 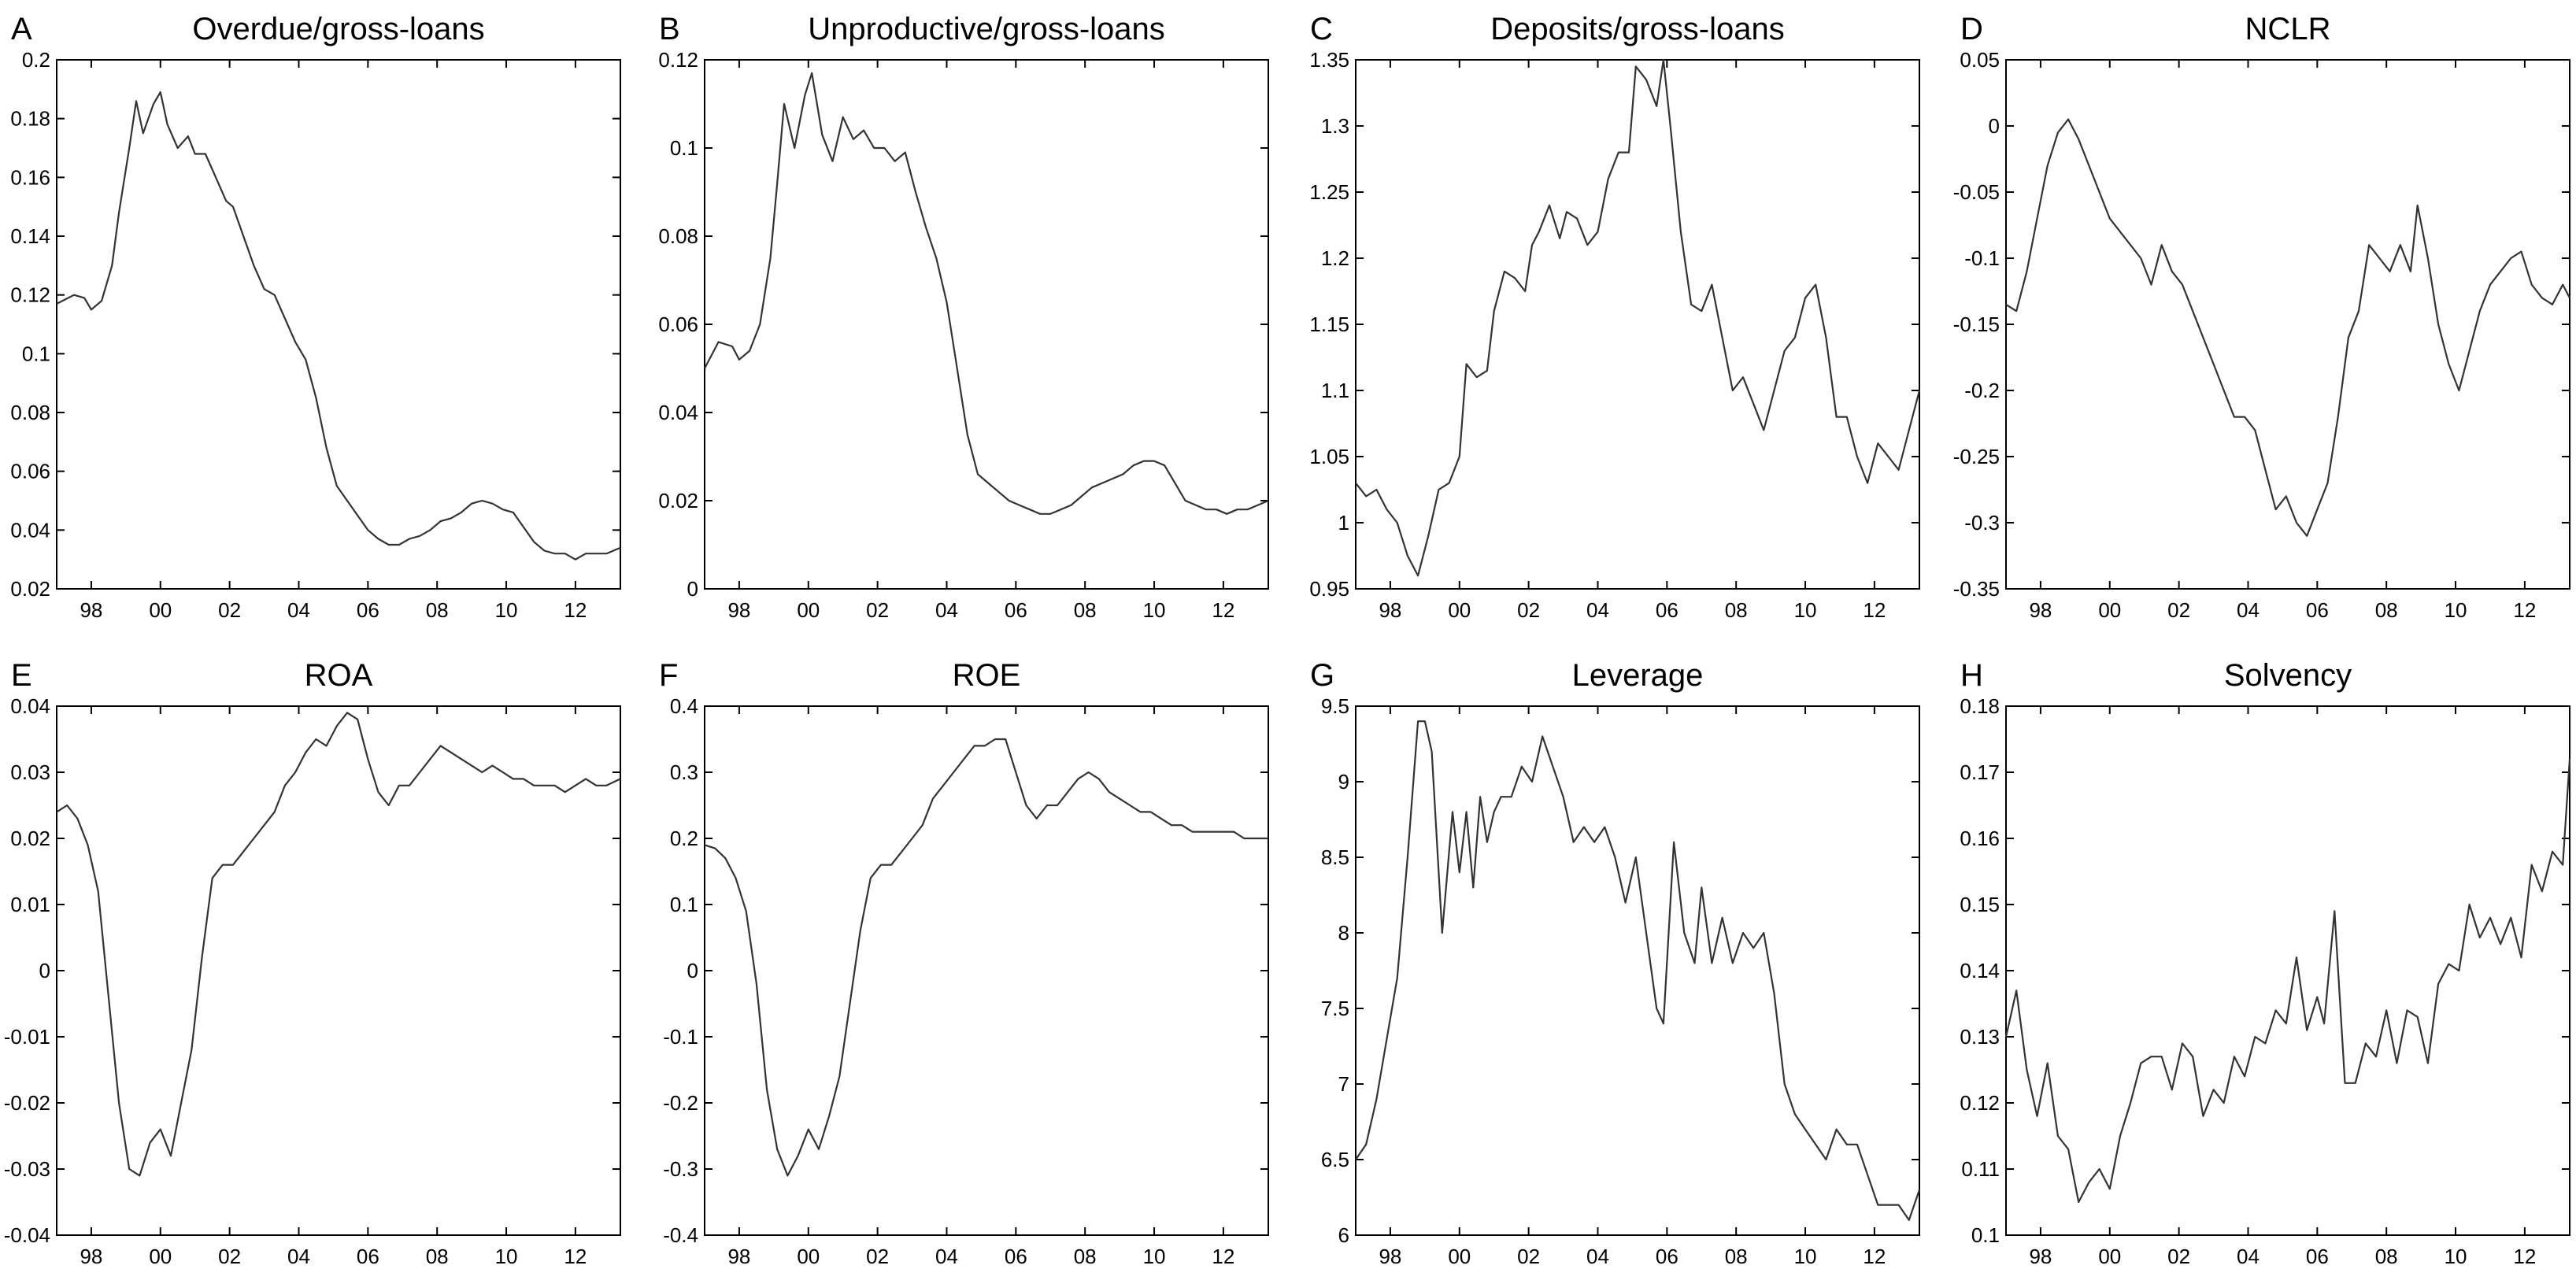 I want to click on y-tick-label: 0.08, so click(x=30, y=413).